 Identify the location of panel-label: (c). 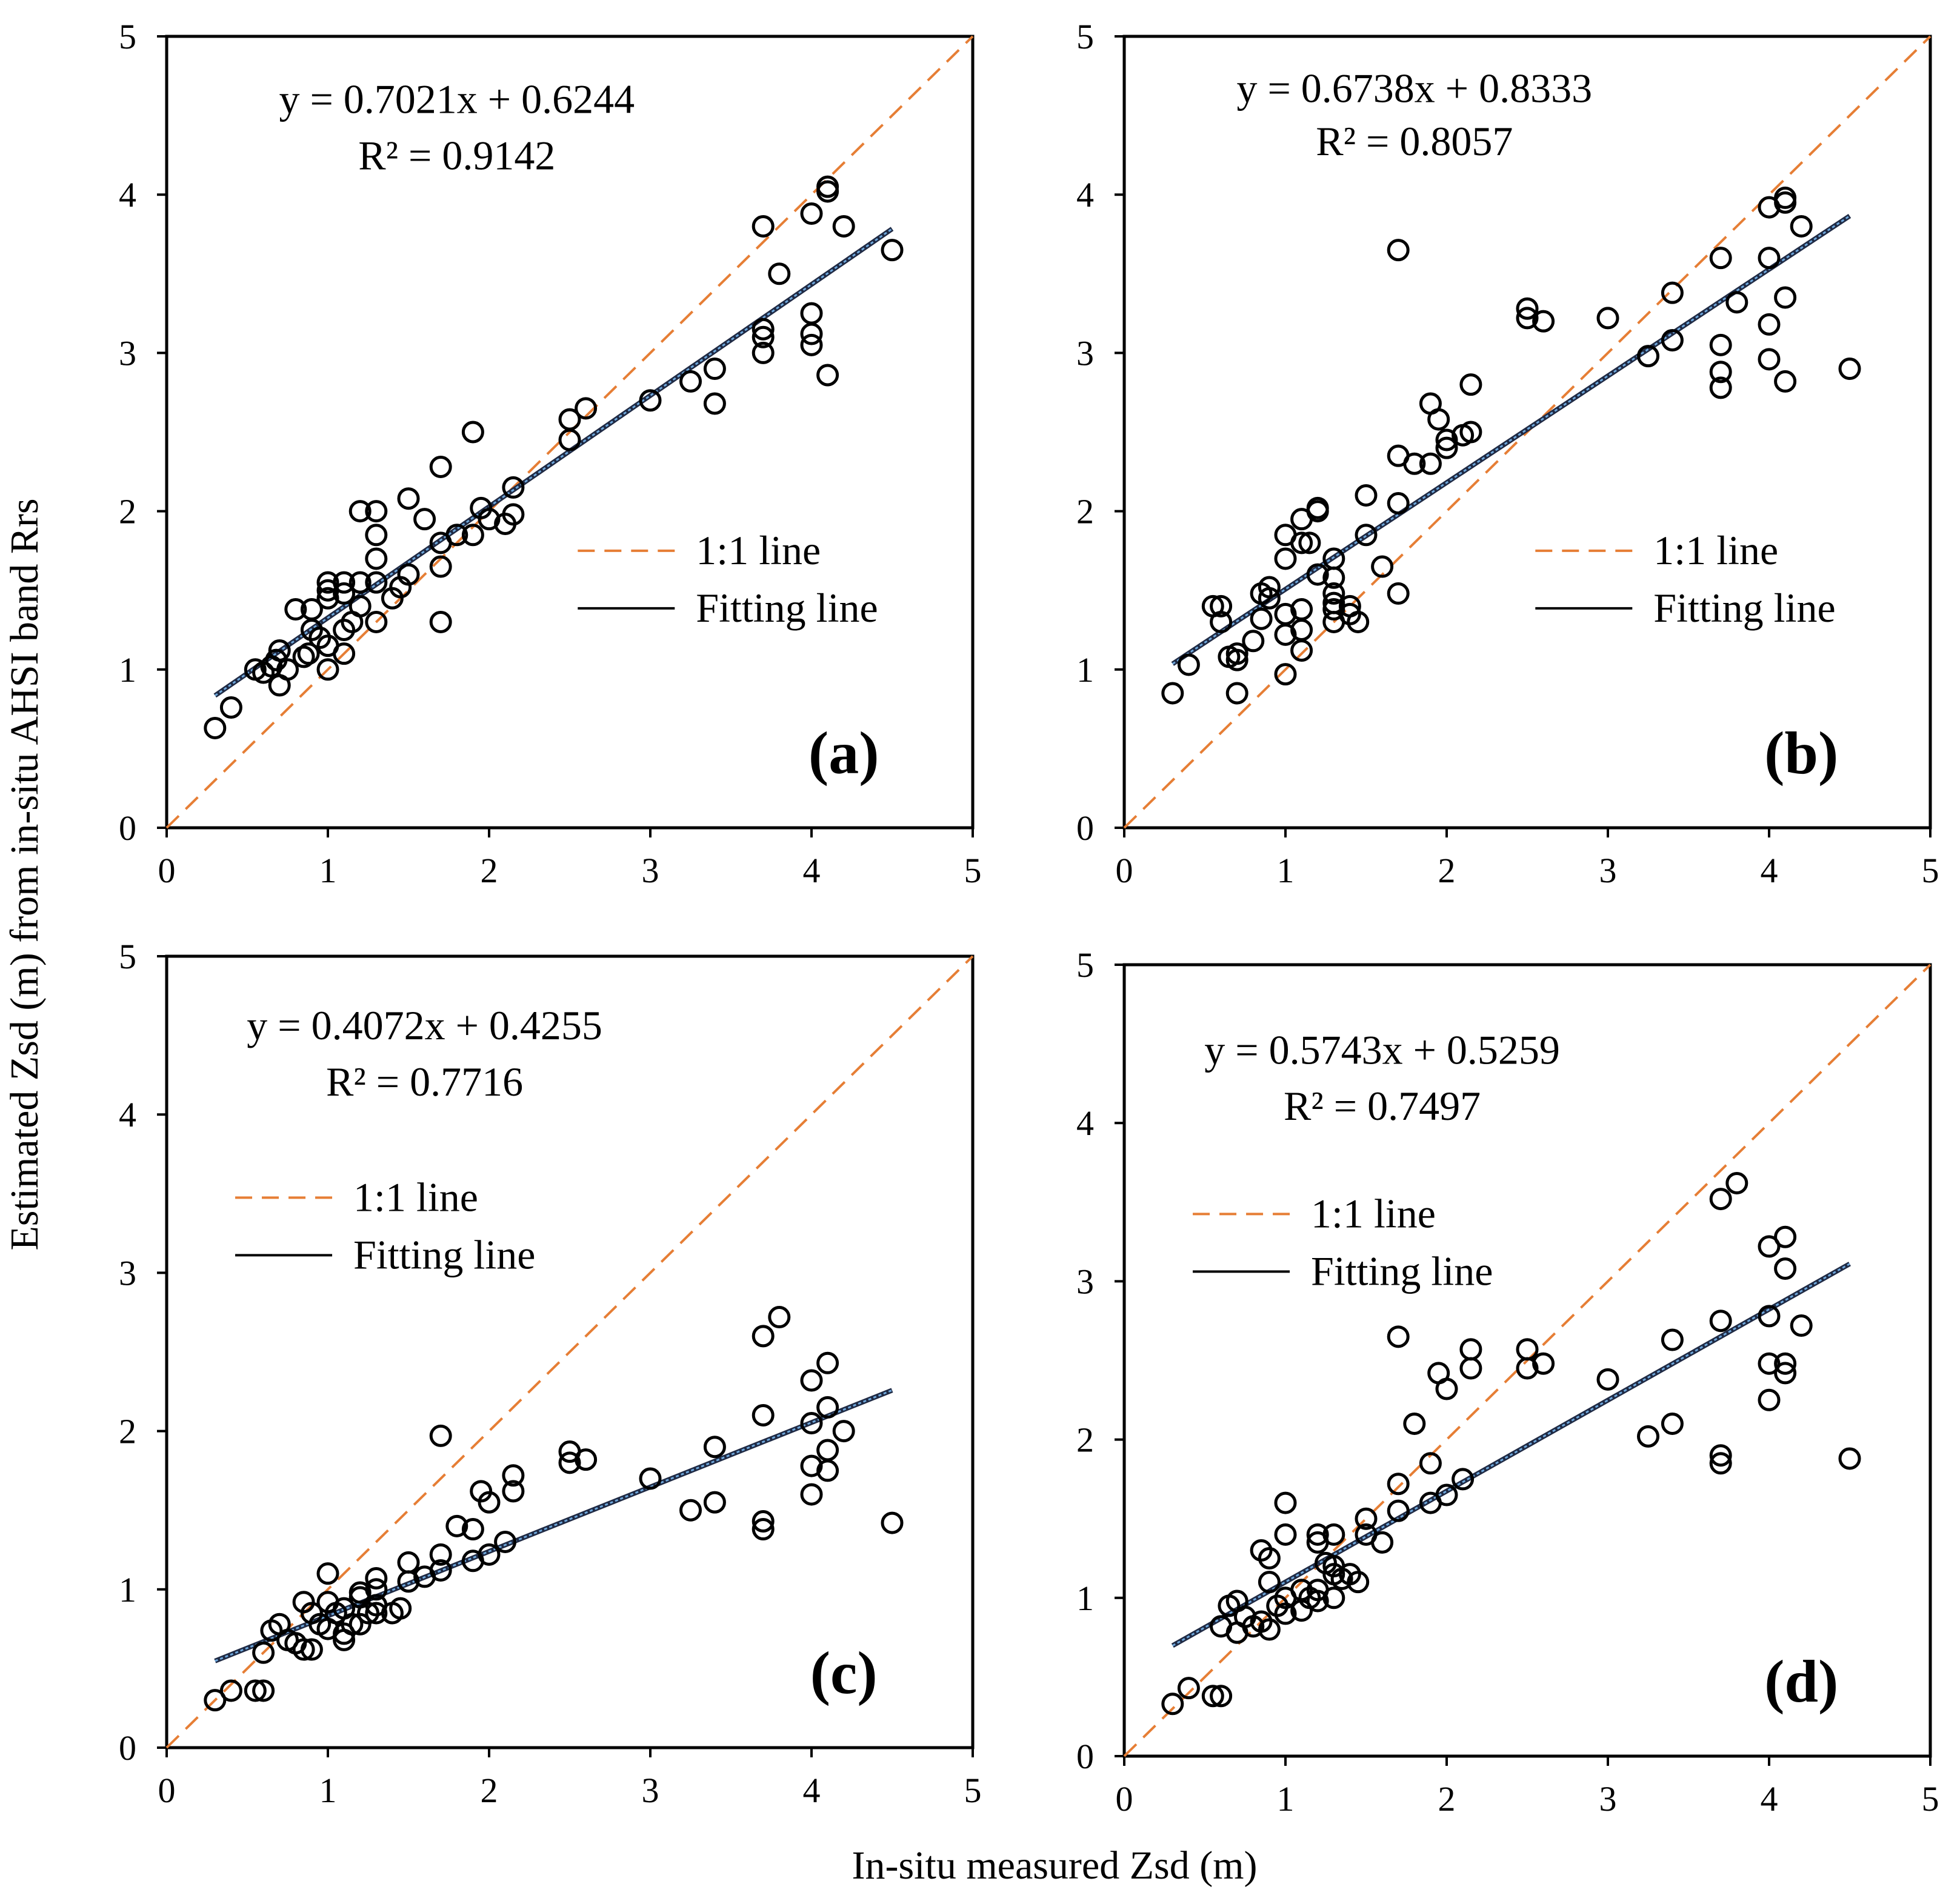
(844, 1672).